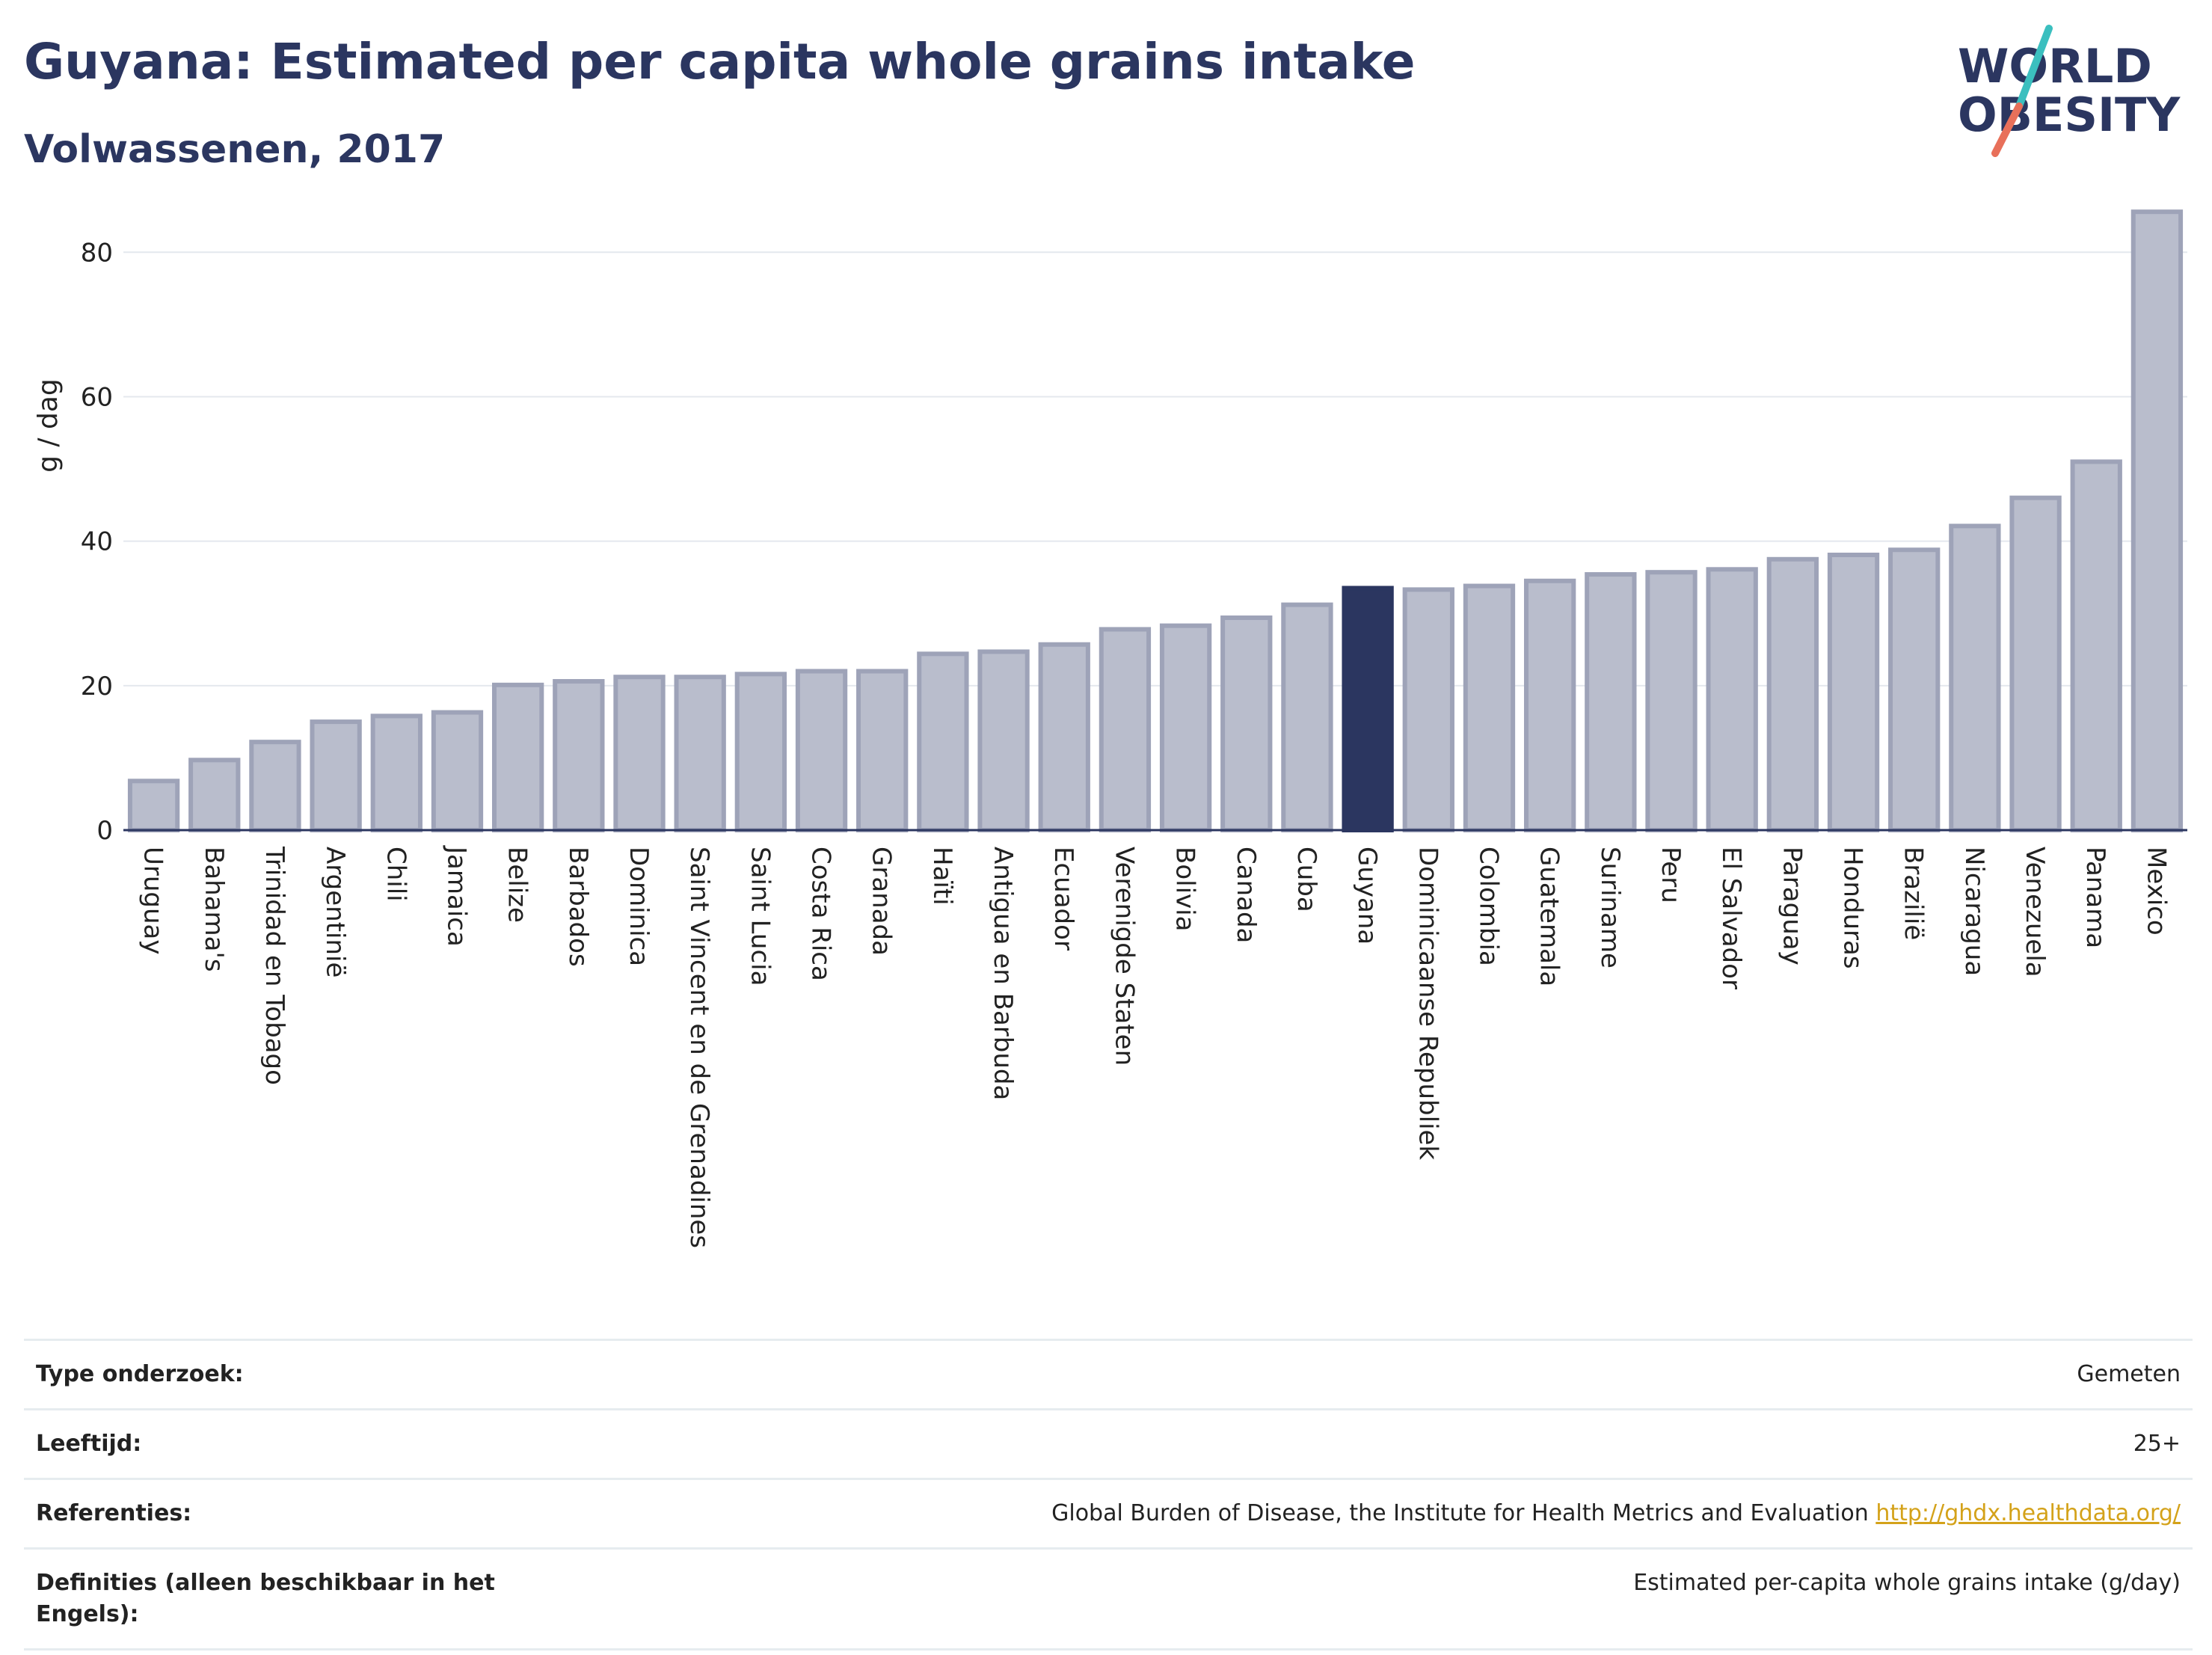 The image size is (2212, 1655). Describe the element at coordinates (822, 750) in the screenshot. I see `bar-costa-rica` at that location.